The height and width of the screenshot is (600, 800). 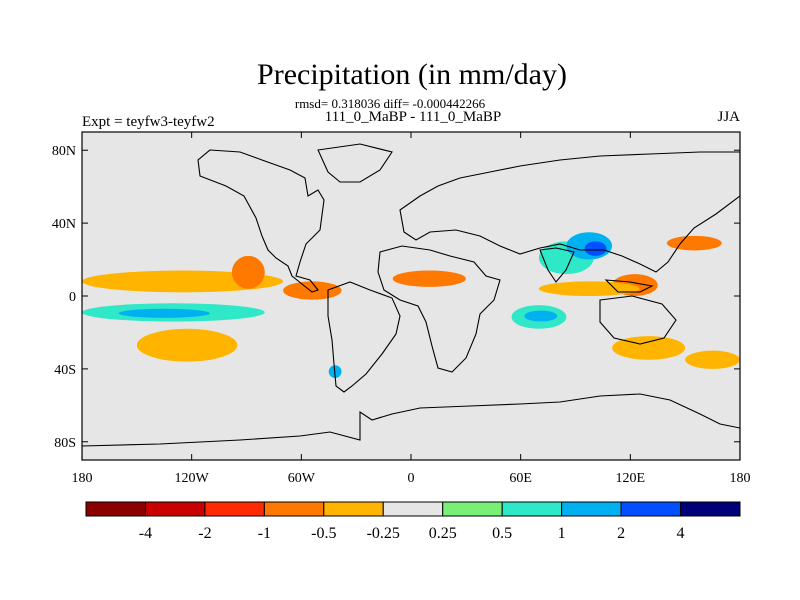 What do you see at coordinates (302, 478) in the screenshot?
I see `x-tick-label: 60W` at bounding box center [302, 478].